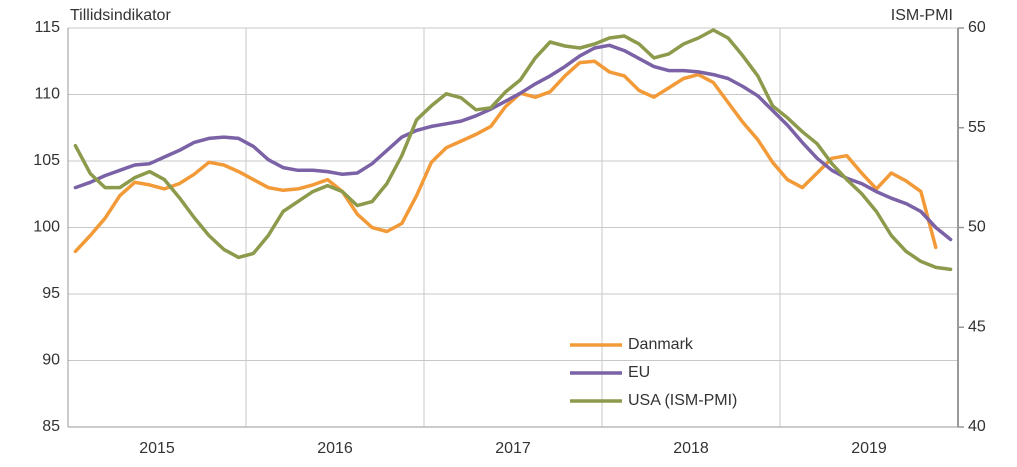  I want to click on y-axis-title: Tillidsindikator, so click(120, 15).